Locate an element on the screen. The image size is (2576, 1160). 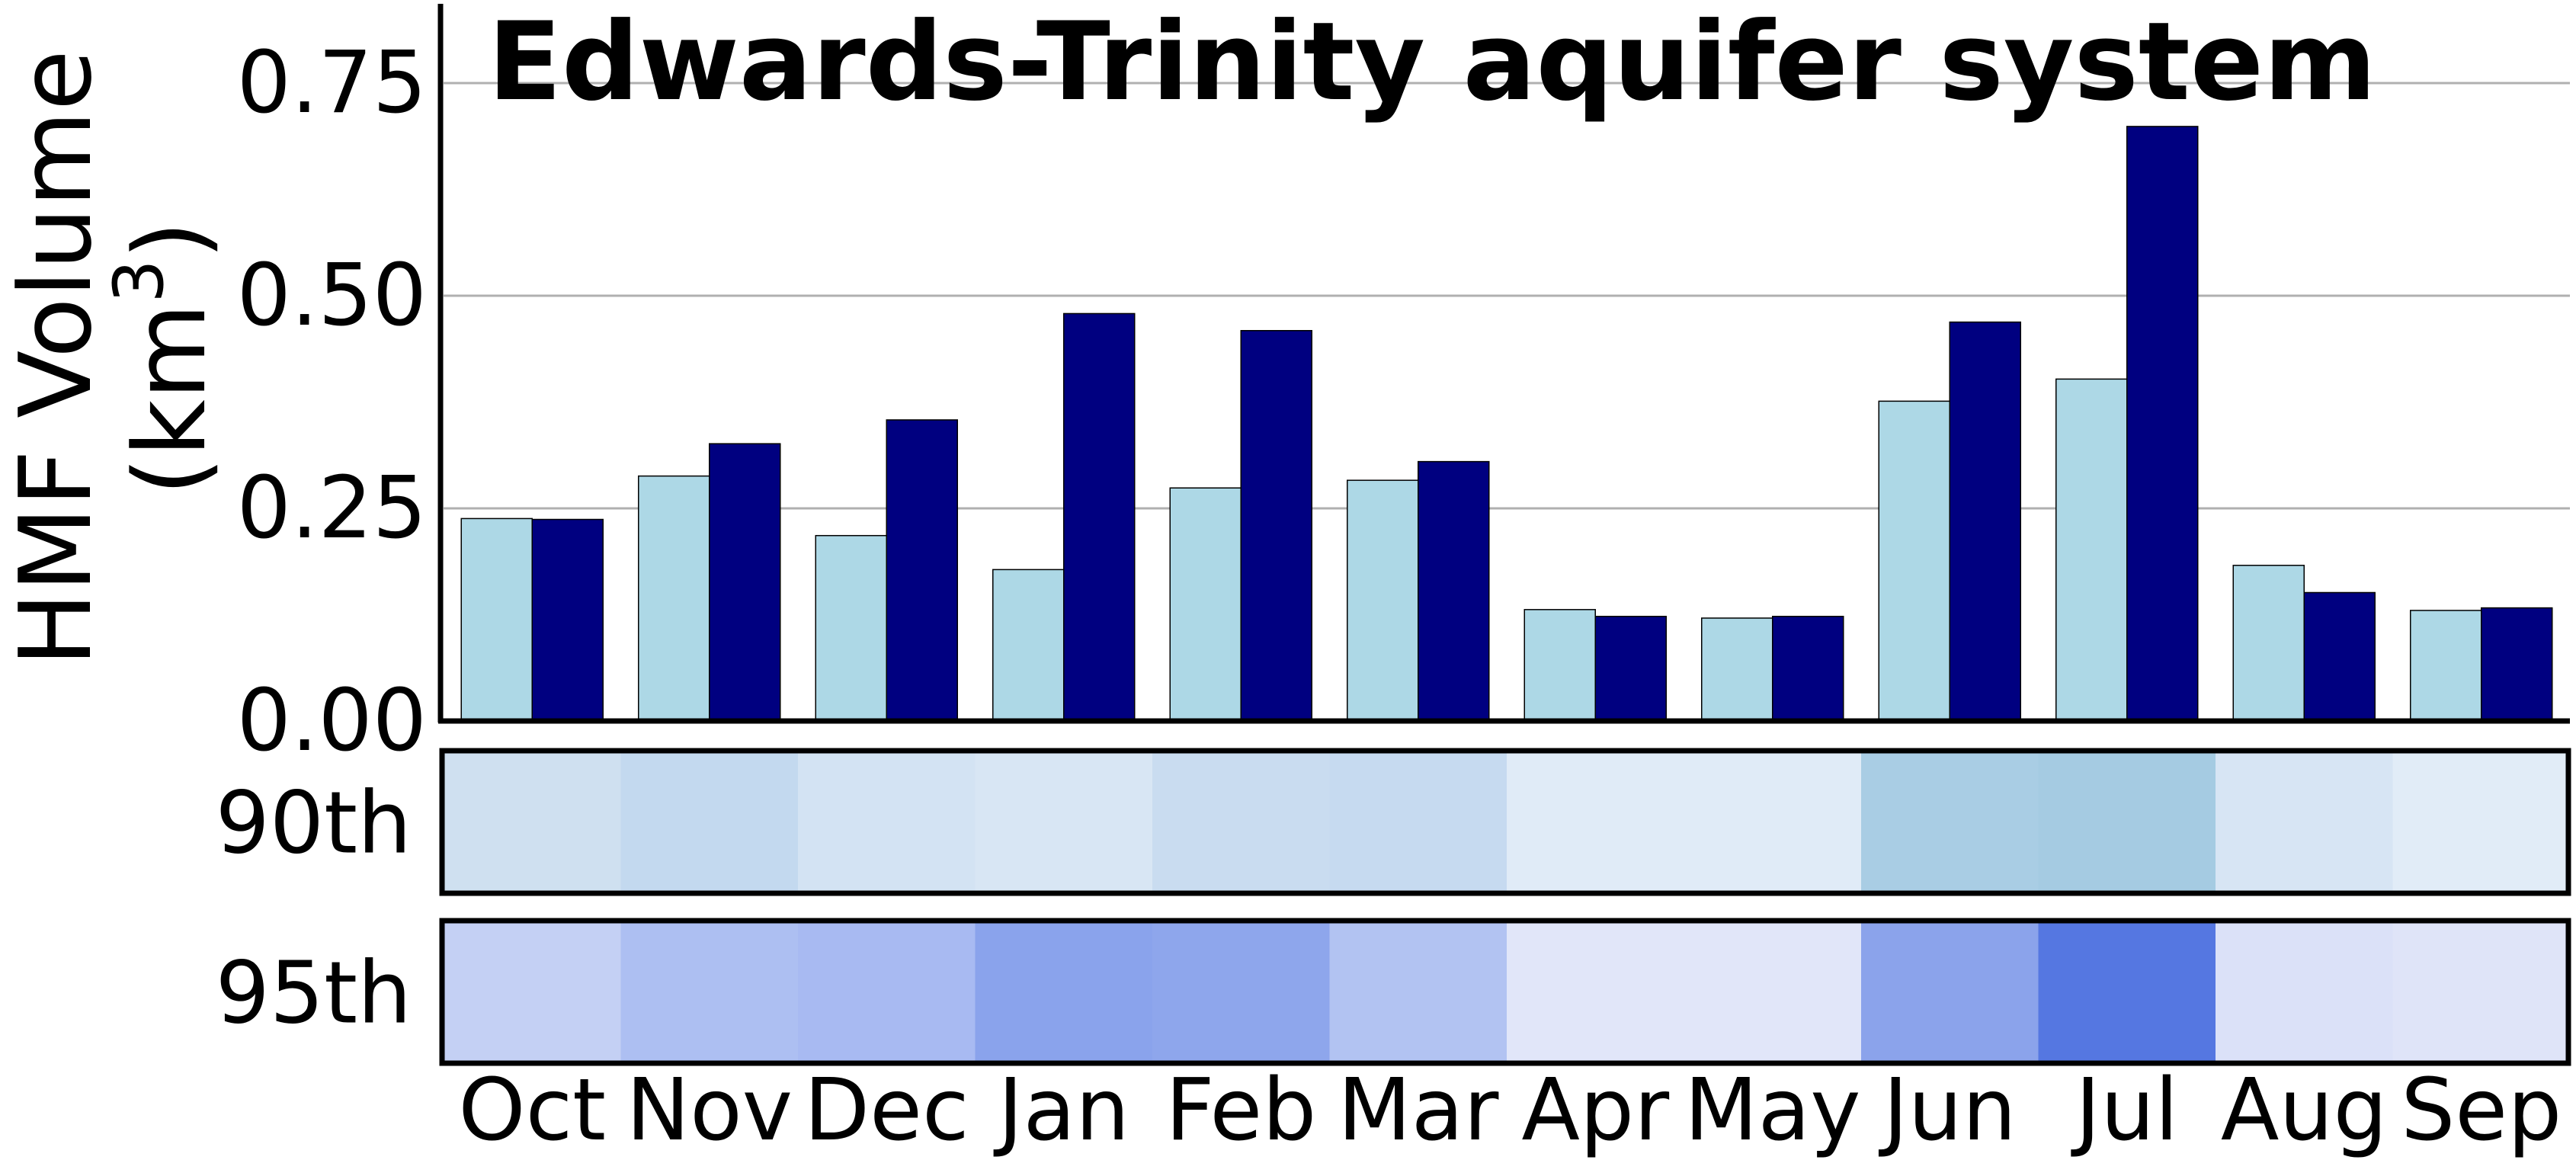
x-tick-label: Mar is located at coordinates (1418, 1110).